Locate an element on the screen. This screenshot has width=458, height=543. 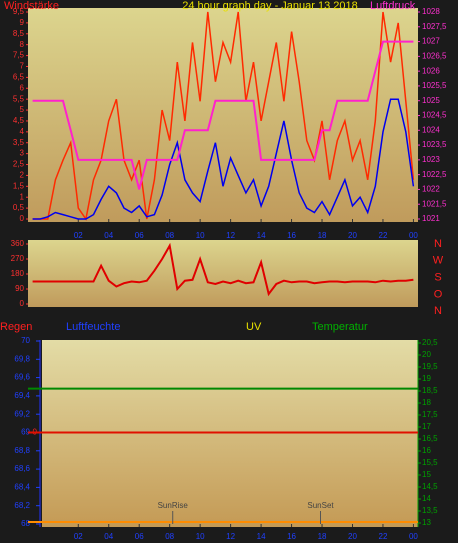
compass-label: O is located at coordinates (438, 294).